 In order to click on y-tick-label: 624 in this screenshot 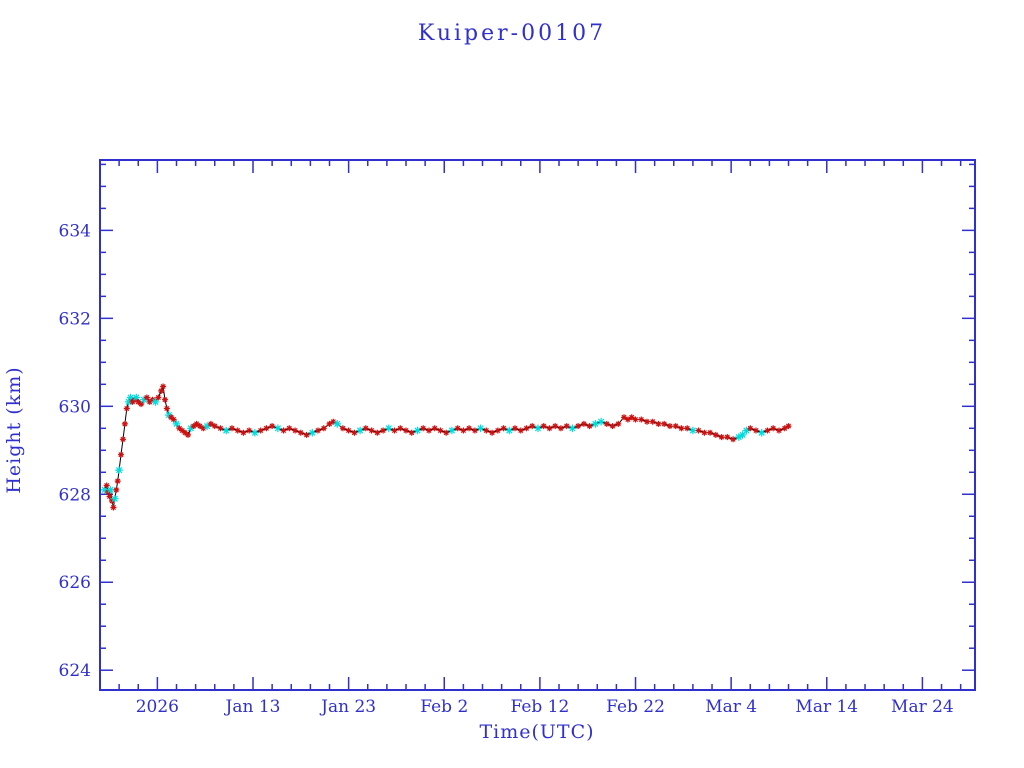, I will do `click(75, 671)`.